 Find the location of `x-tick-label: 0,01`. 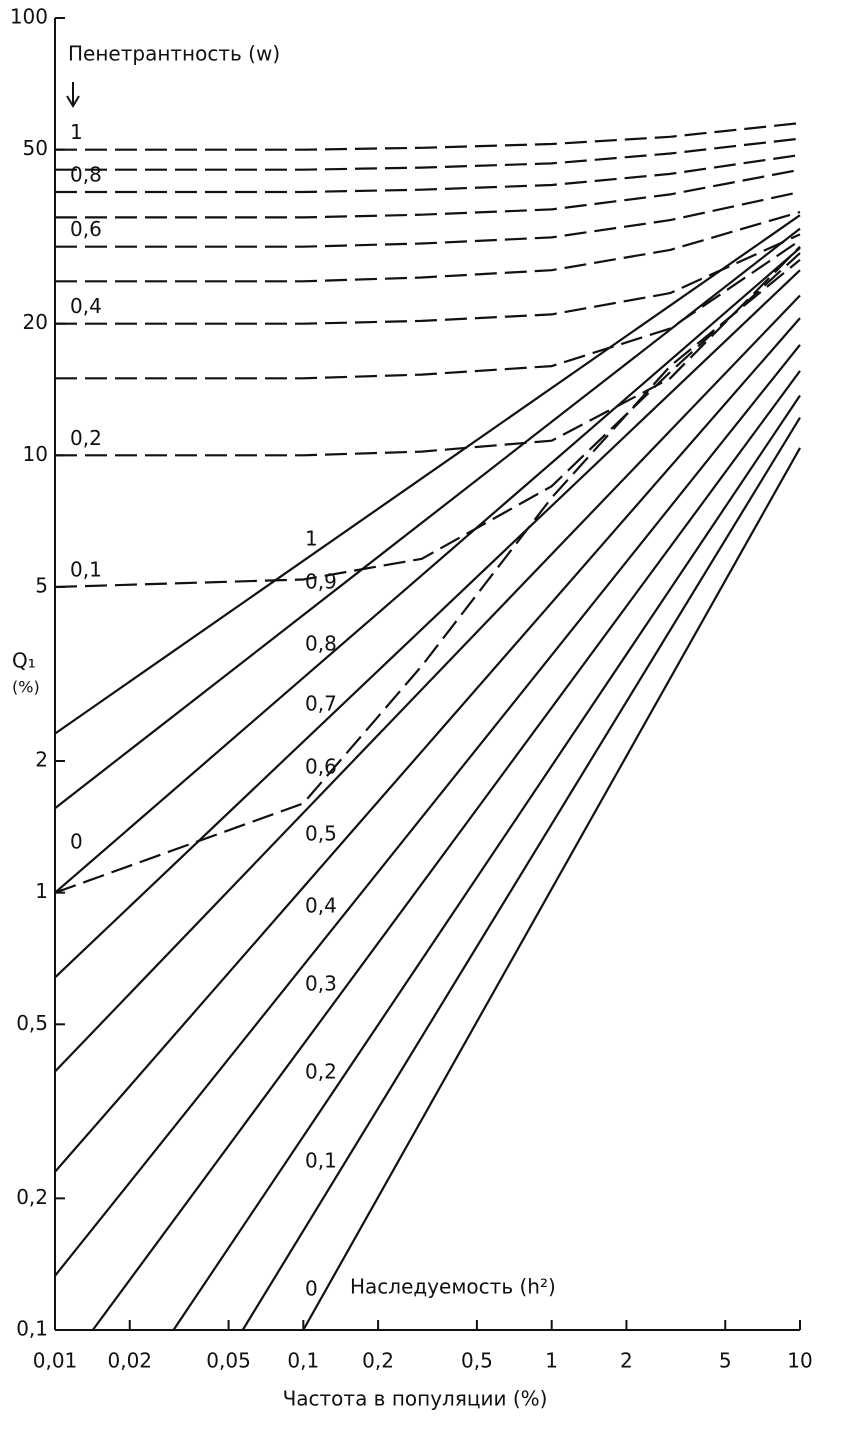

x-tick-label: 0,01 is located at coordinates (55, 1361).